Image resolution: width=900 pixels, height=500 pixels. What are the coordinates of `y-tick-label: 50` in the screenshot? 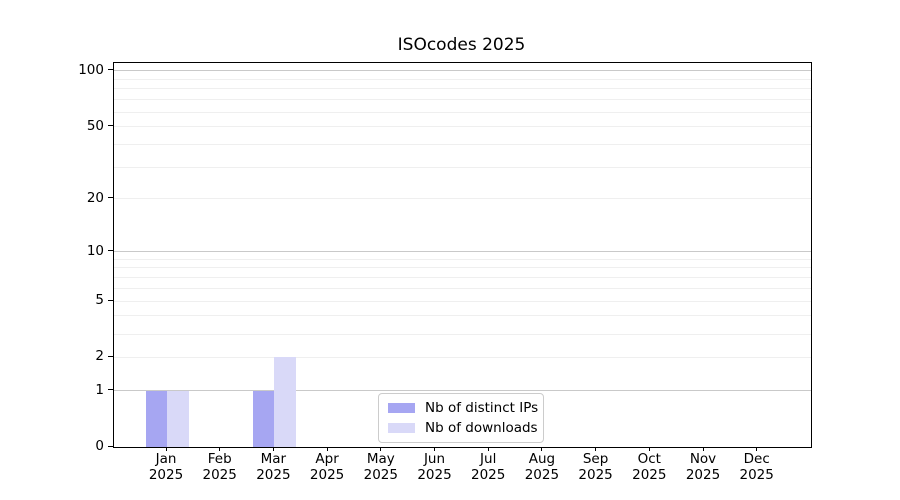 It's located at (95, 125).